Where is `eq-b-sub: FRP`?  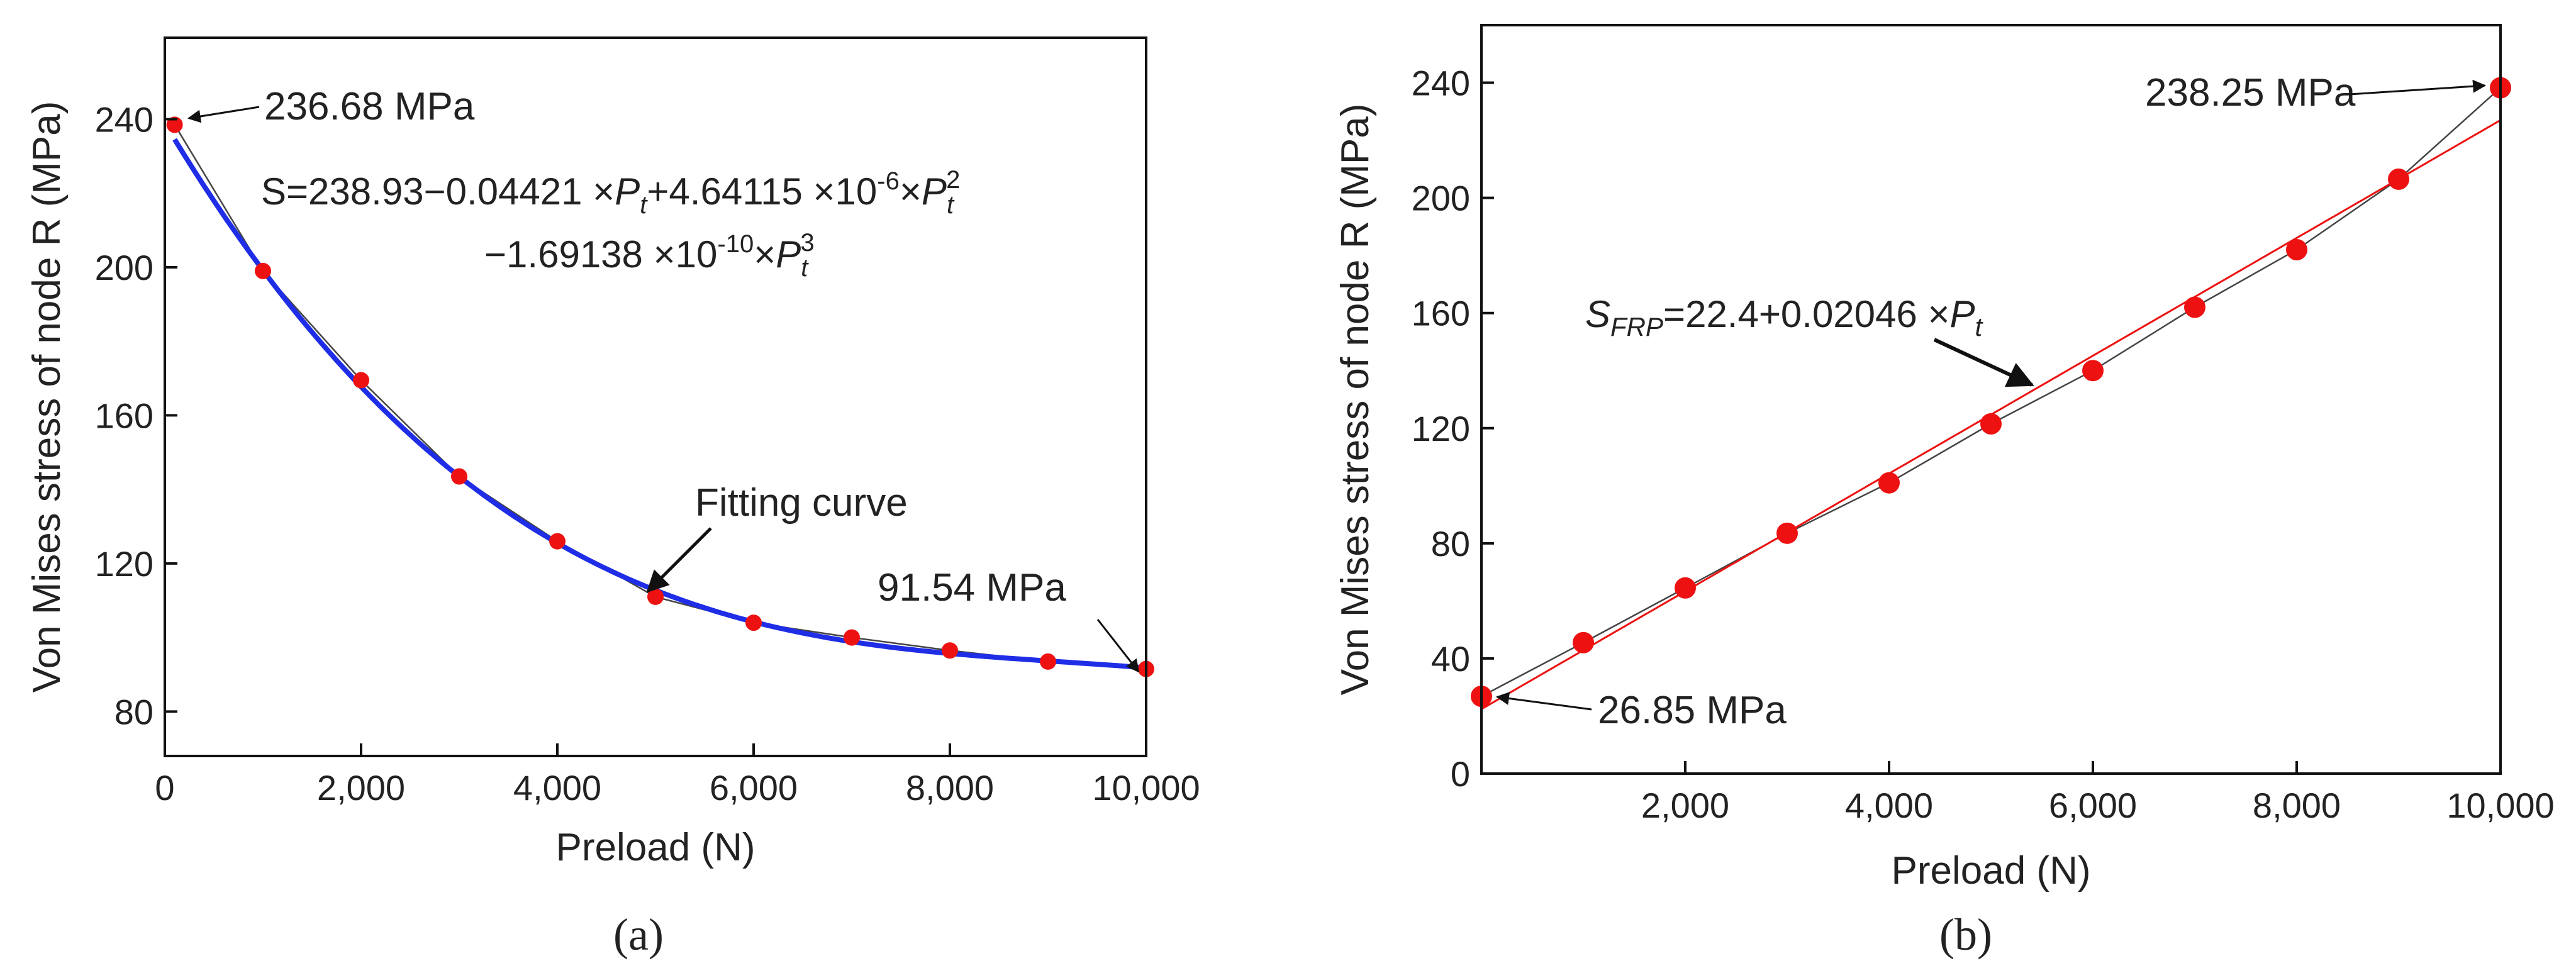 eq-b-sub: FRP is located at coordinates (1636, 327).